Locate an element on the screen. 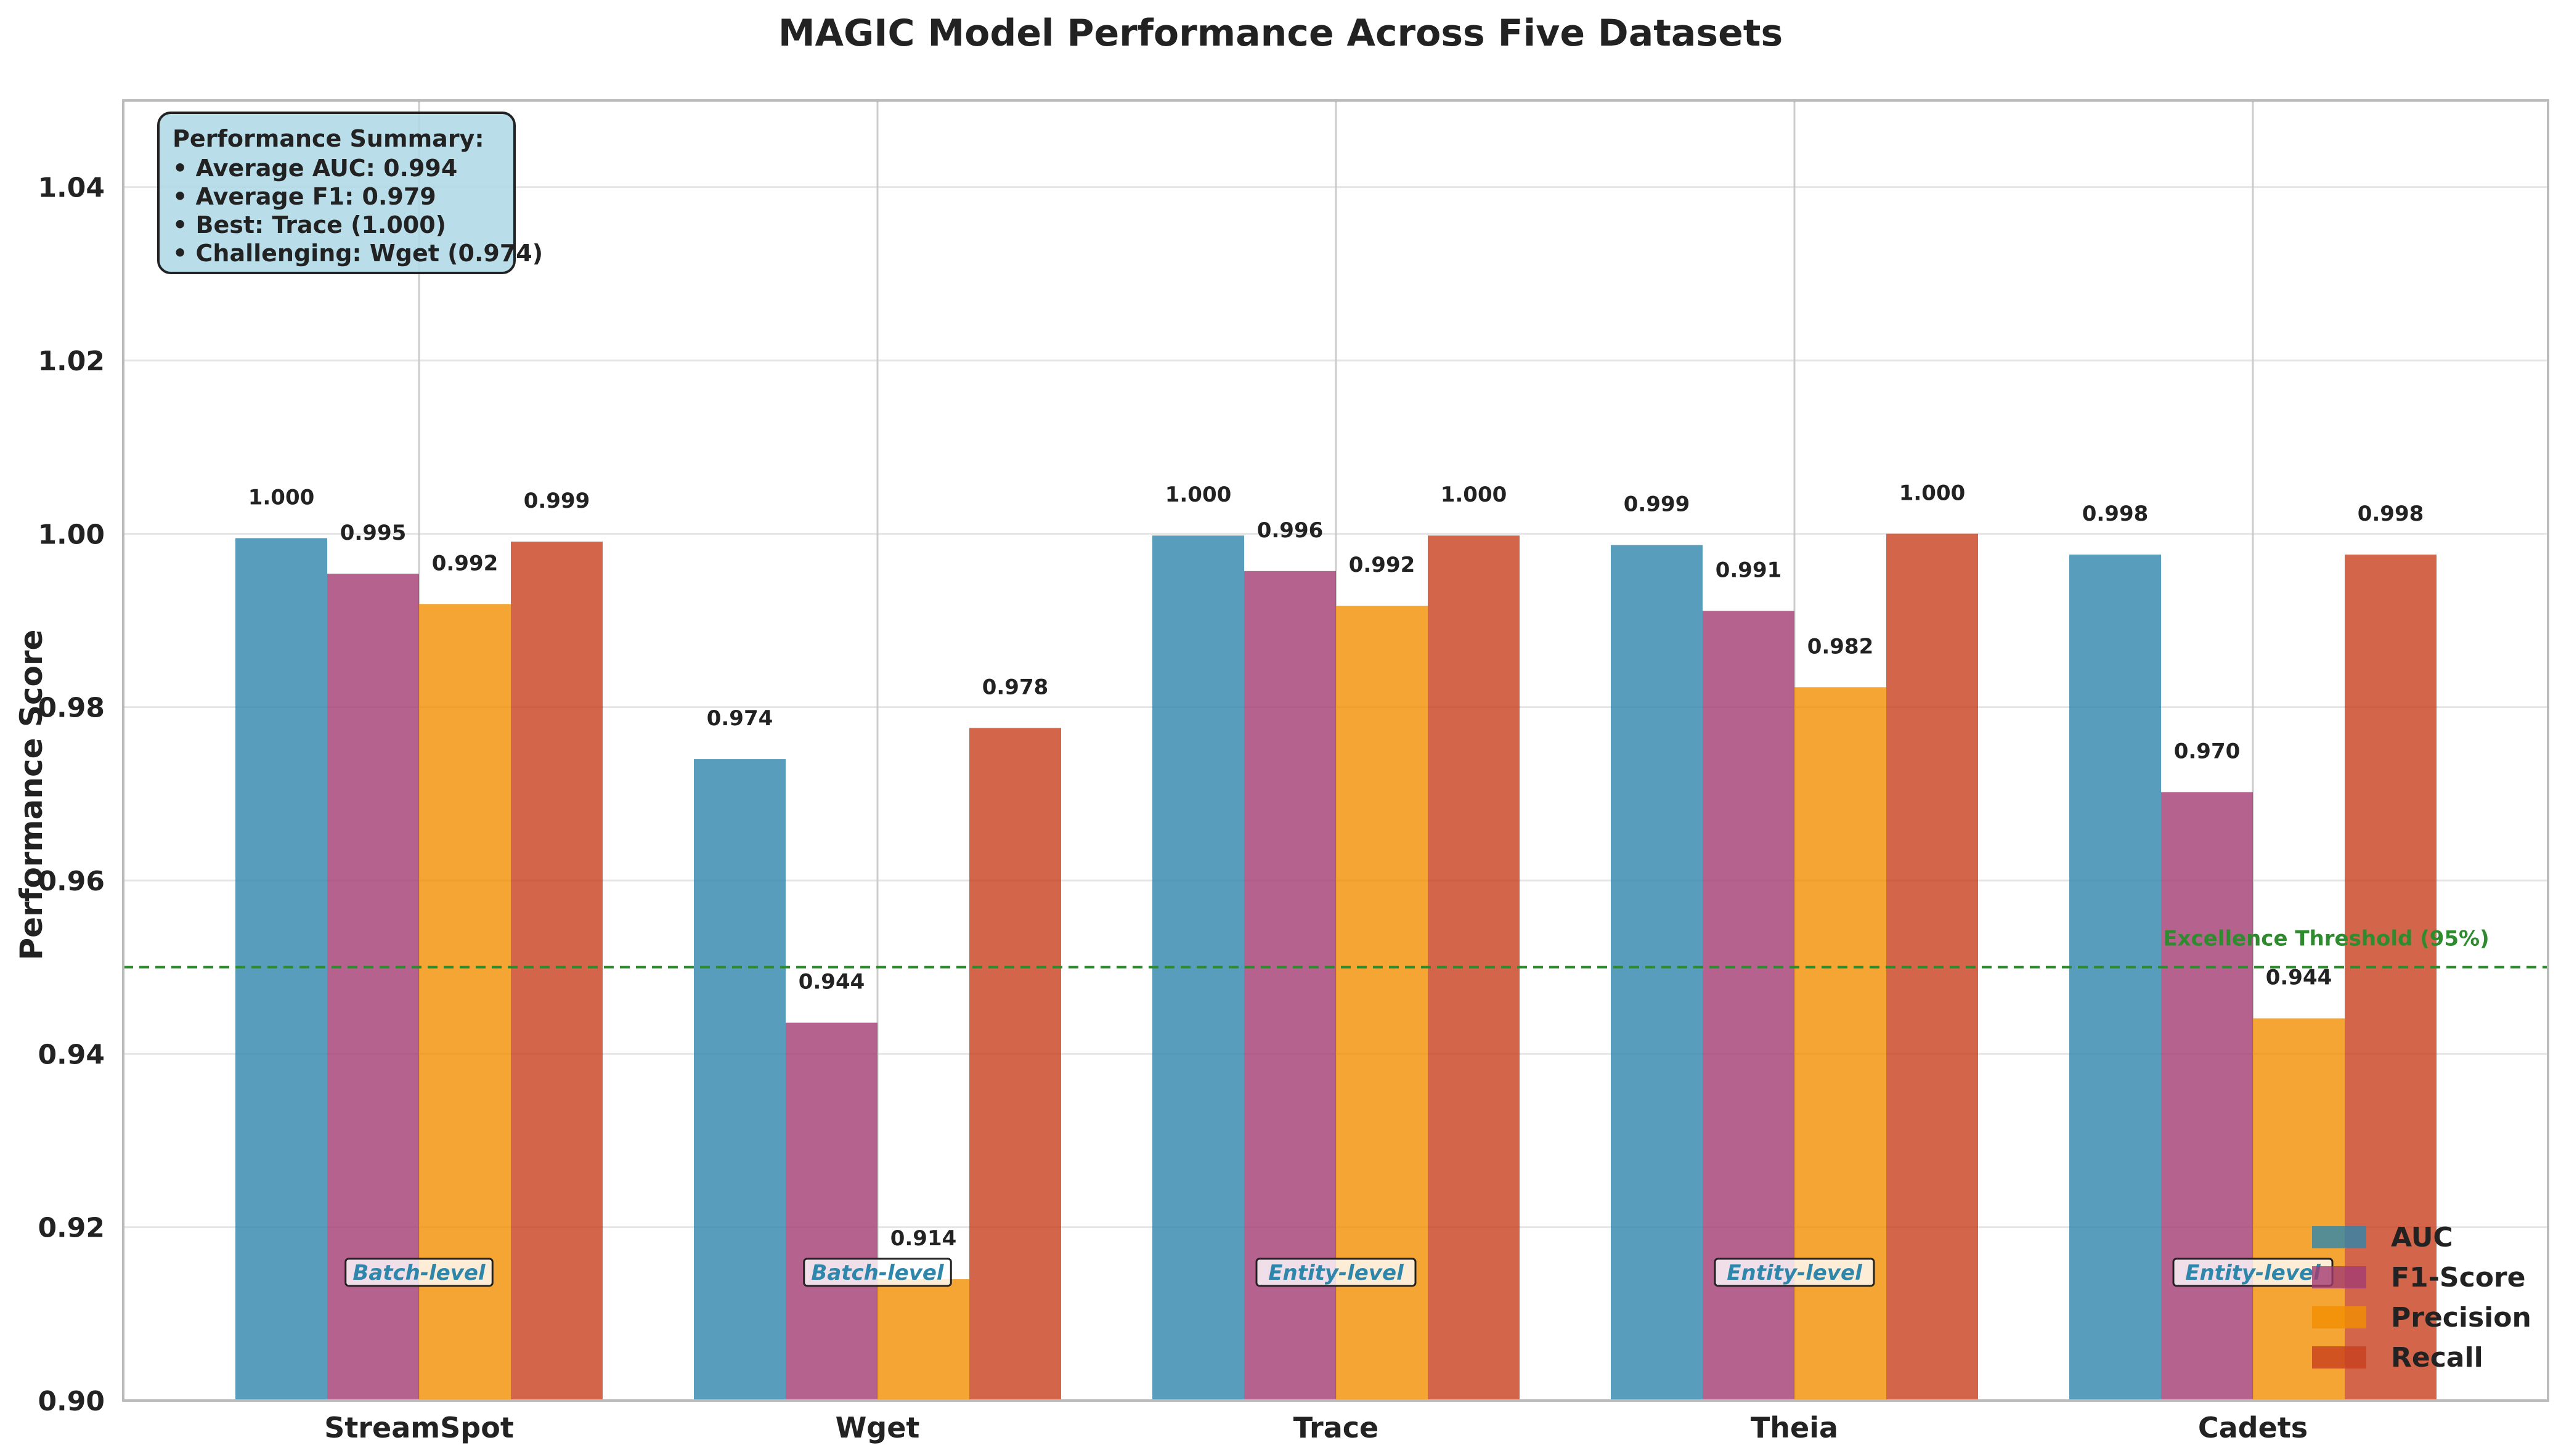 The height and width of the screenshot is (1456, 2561). summary-line: • Best: Trace (1.000) is located at coordinates (310, 224).